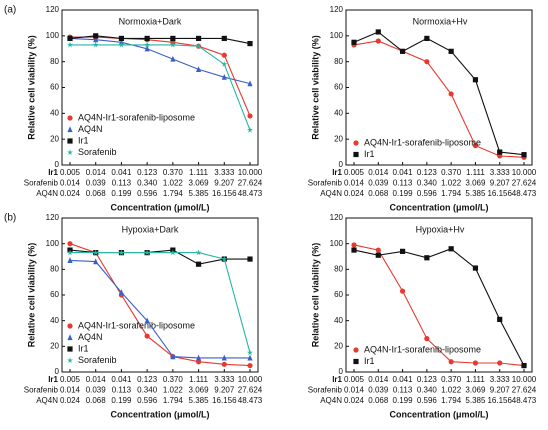 Image resolution: width=548 pixels, height=430 pixels. Describe the element at coordinates (160, 207) in the screenshot. I see `x-axis-label: Concentration (μmol/L)` at that location.